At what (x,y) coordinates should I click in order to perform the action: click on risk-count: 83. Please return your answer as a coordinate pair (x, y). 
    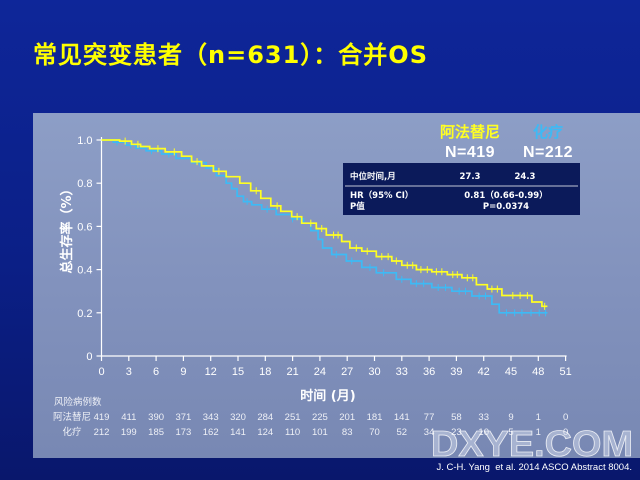
    Looking at the image, I should click on (347, 432).